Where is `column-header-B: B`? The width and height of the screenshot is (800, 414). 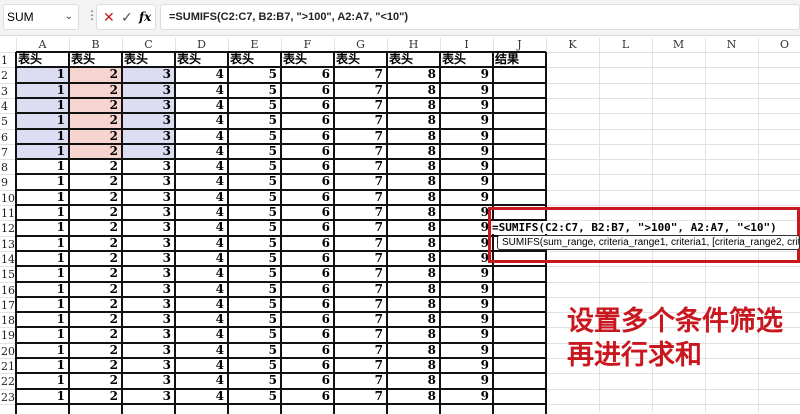 column-header-B: B is located at coordinates (95, 44).